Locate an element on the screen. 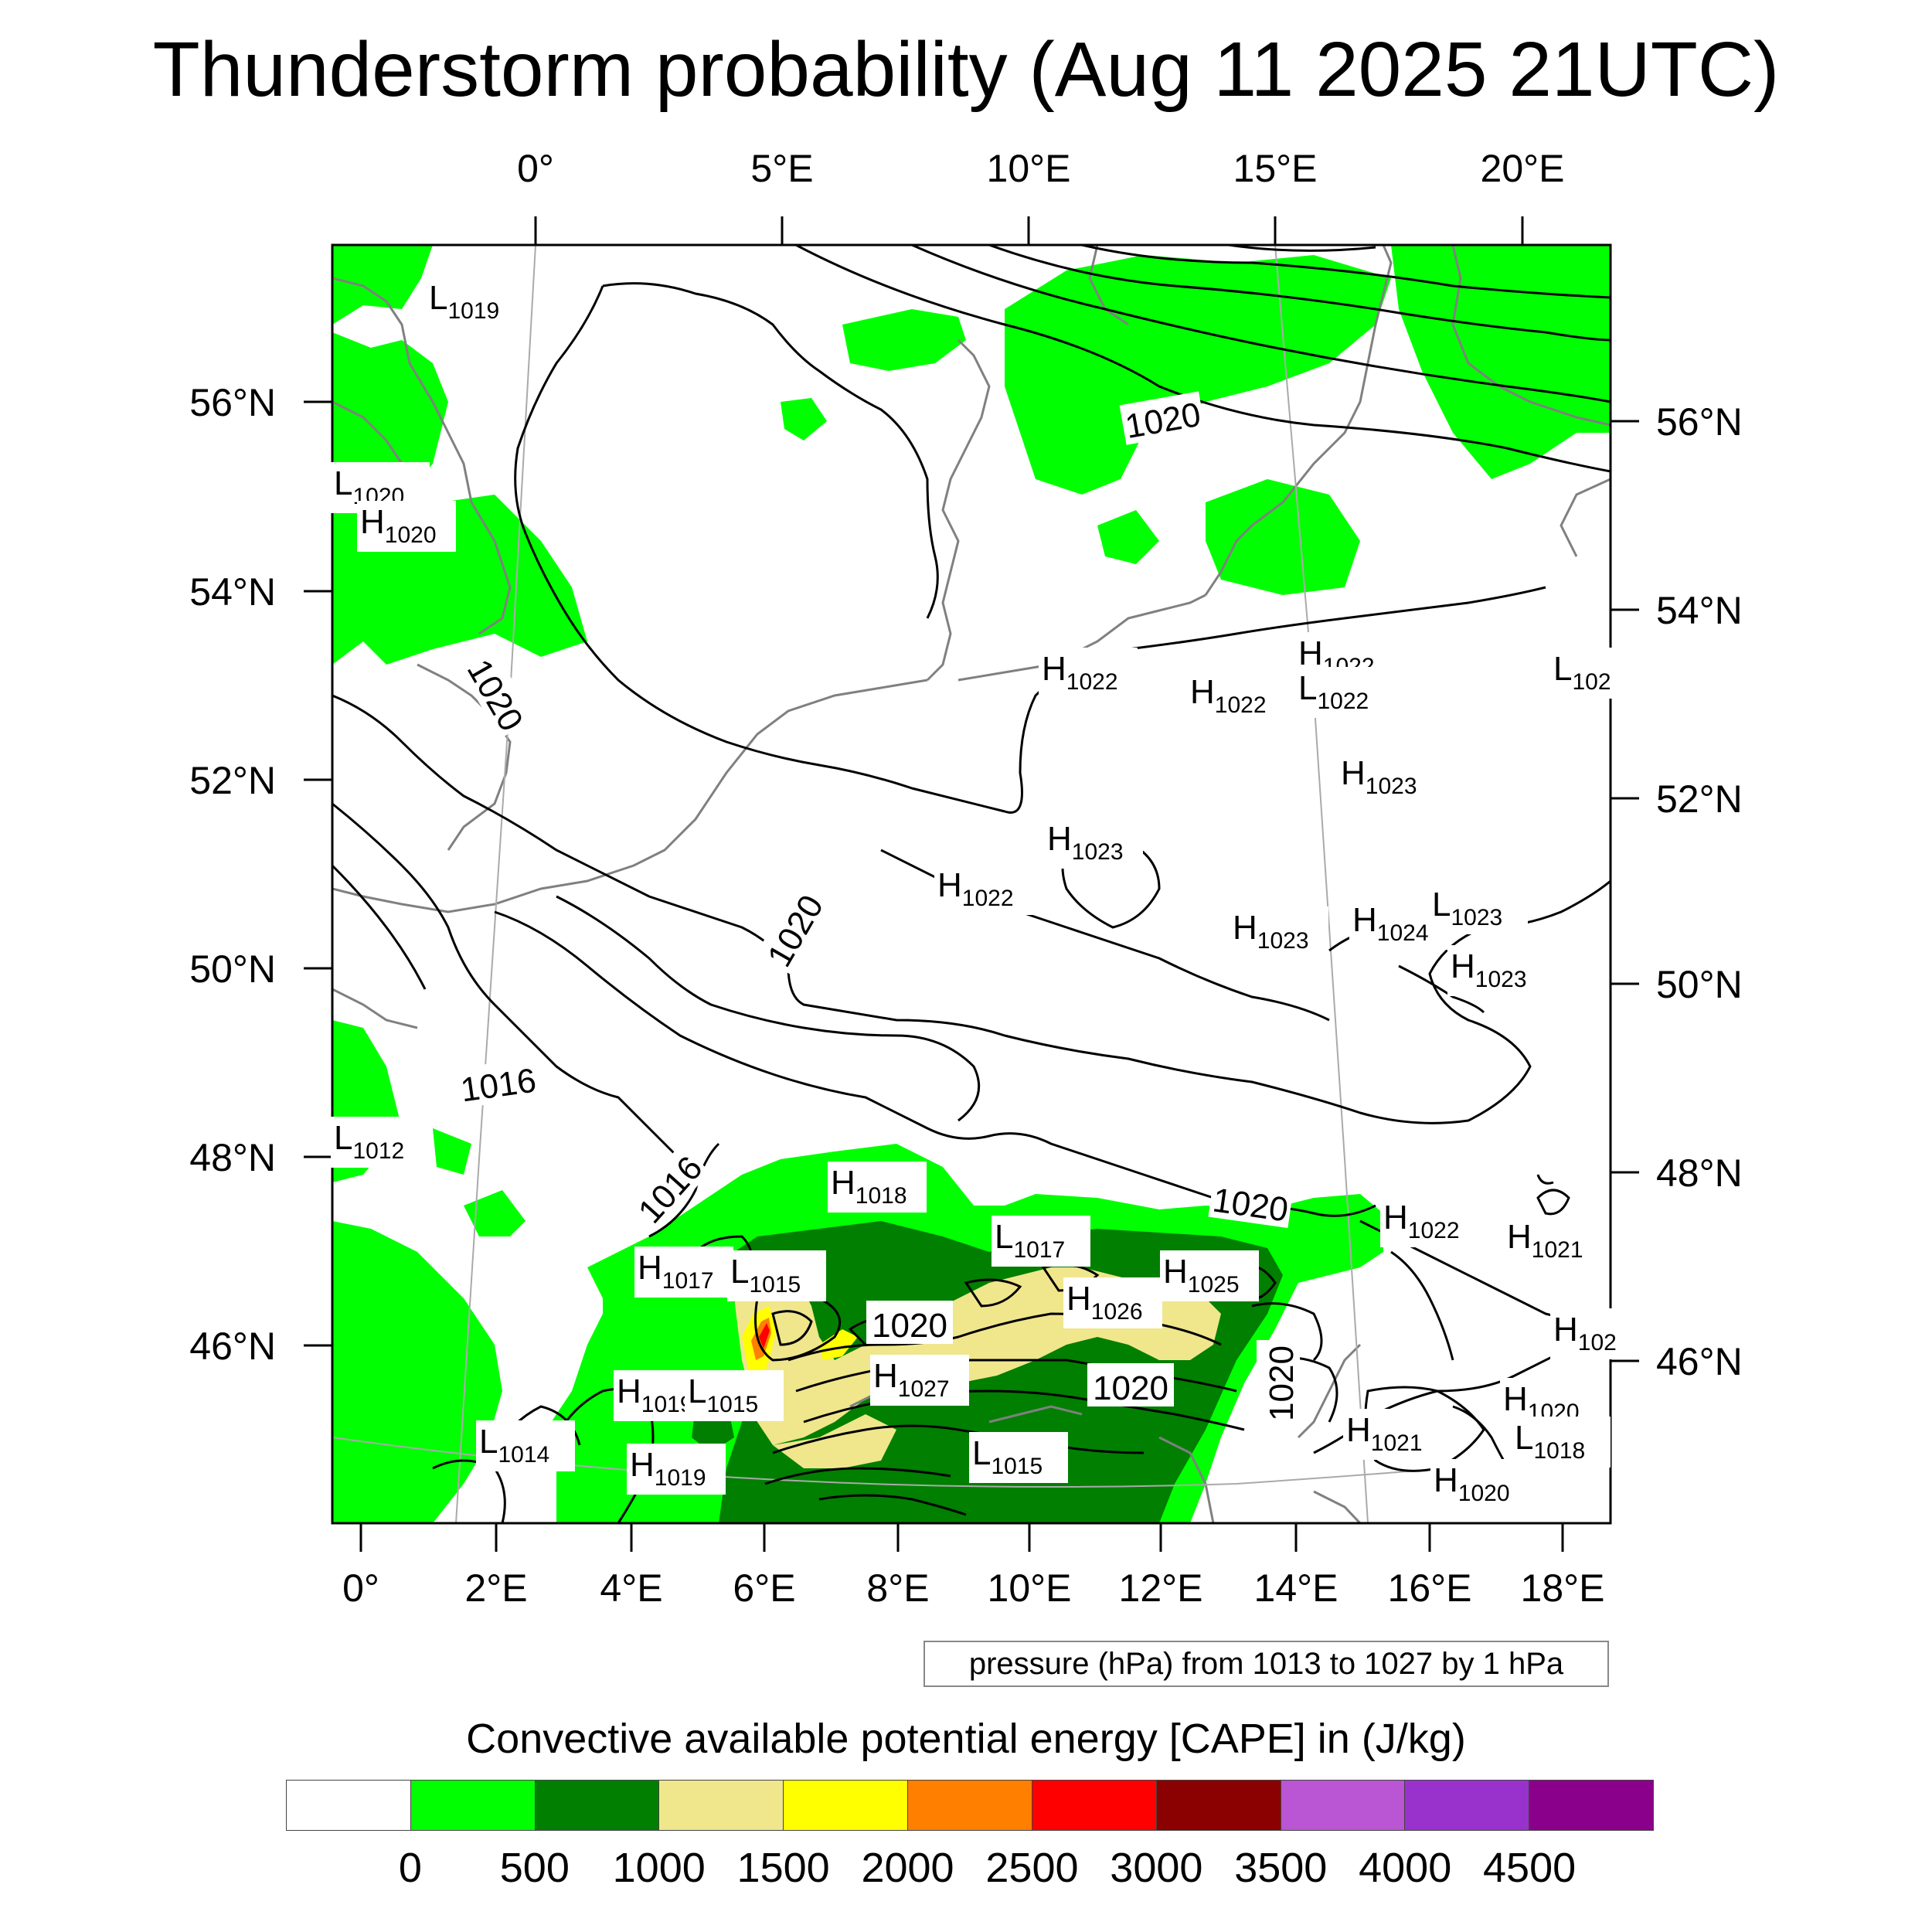 The height and width of the screenshot is (1932, 1932). colorbar-tick-label: 4000 is located at coordinates (1405, 1868).